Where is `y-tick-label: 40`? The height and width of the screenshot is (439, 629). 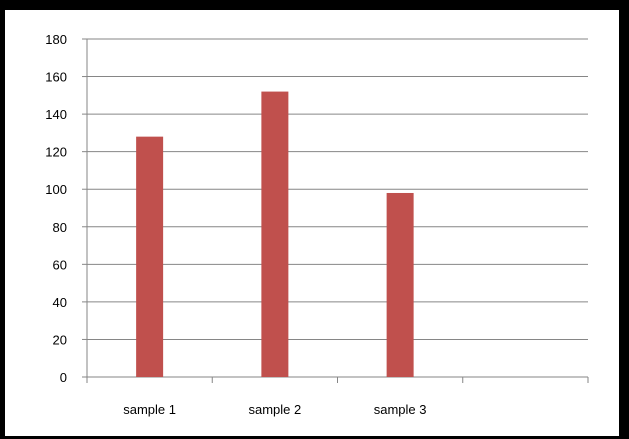 y-tick-label: 40 is located at coordinates (60, 302).